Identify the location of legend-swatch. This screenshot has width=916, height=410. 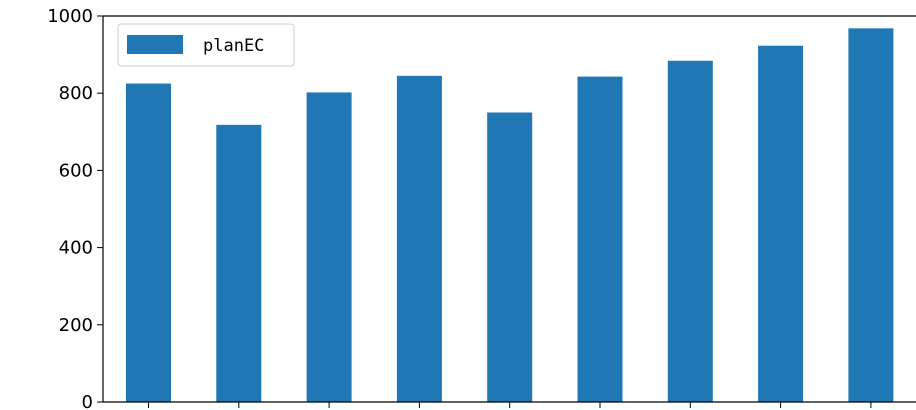
(155, 44).